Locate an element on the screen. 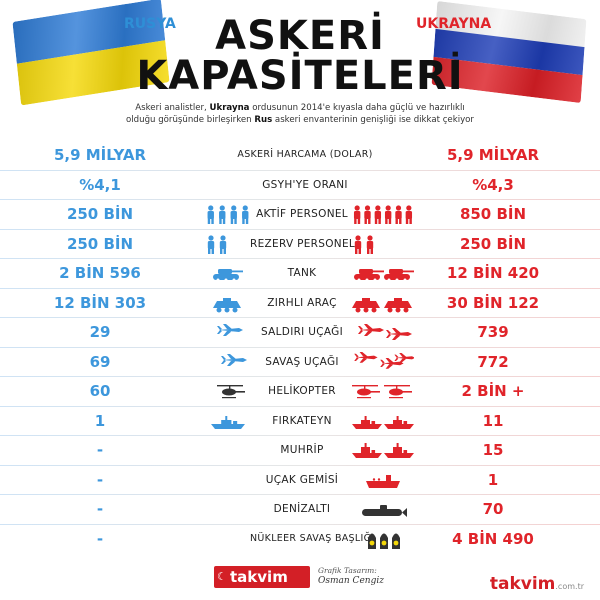 This screenshot has height=600, width=600. table-row: 29 SALDIRI UÇAĞI 739 is located at coordinates (300, 332).